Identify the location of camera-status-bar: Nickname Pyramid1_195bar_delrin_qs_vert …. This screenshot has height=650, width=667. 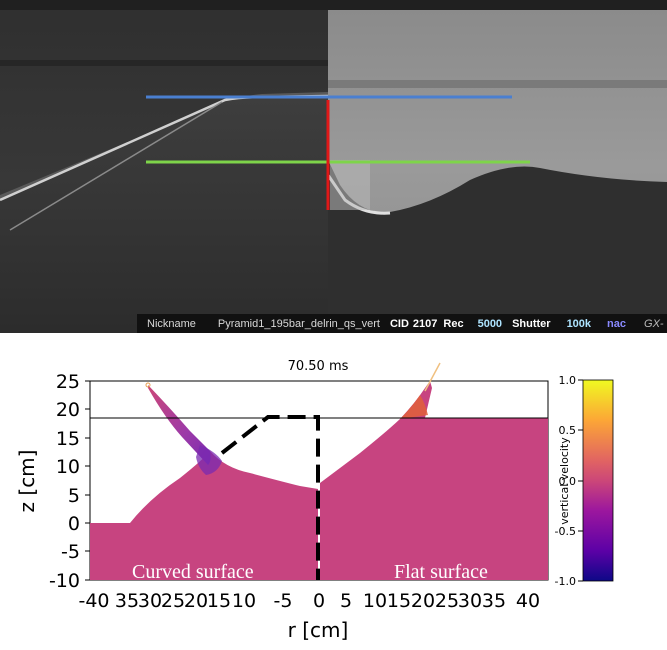
(402, 323).